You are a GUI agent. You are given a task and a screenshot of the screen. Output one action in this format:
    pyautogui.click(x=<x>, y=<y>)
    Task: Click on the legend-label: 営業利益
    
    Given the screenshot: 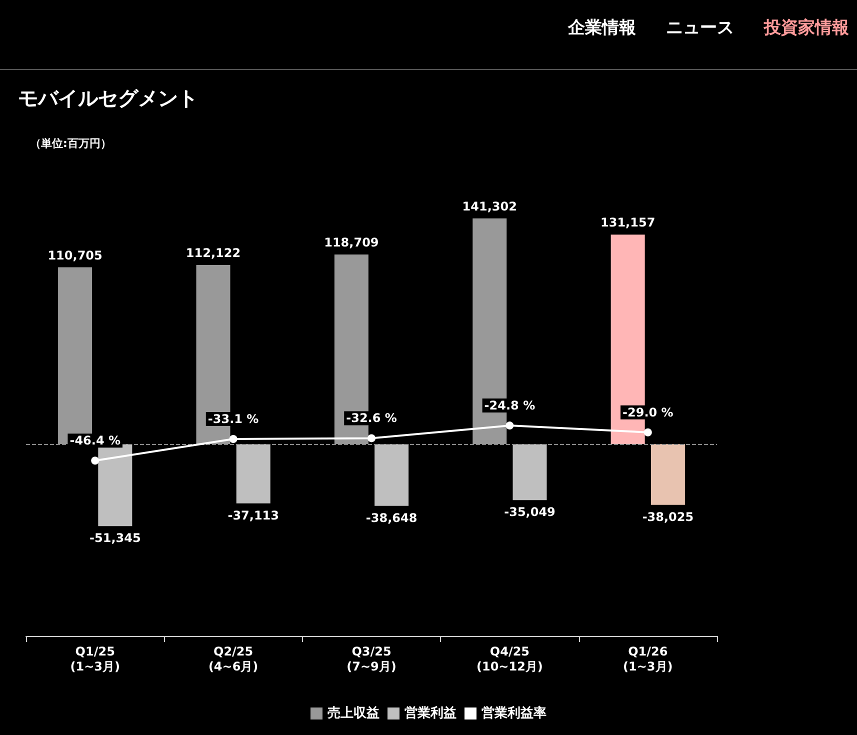 What is the action you would take?
    pyautogui.click(x=430, y=713)
    